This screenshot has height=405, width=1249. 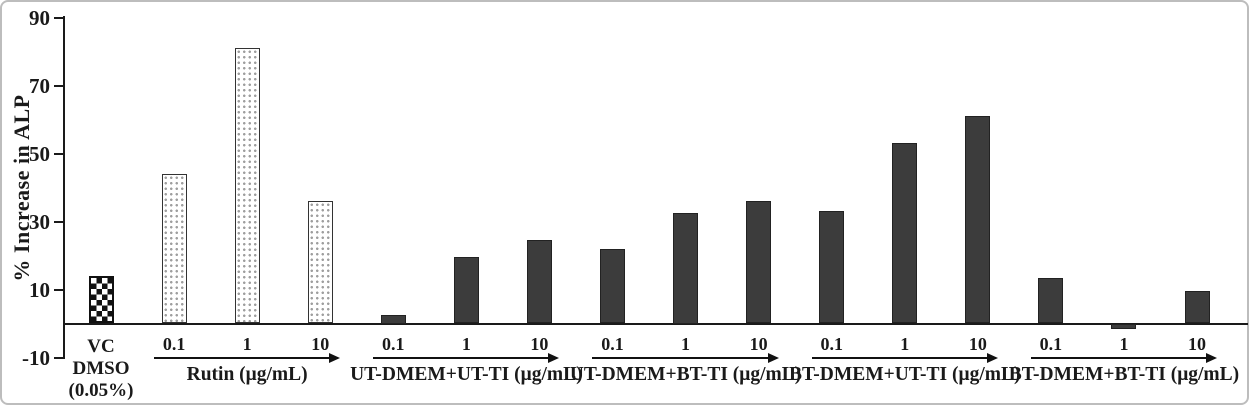 What do you see at coordinates (247, 374) in the screenshot?
I see `group-label: Rutin (μg/mL)` at bounding box center [247, 374].